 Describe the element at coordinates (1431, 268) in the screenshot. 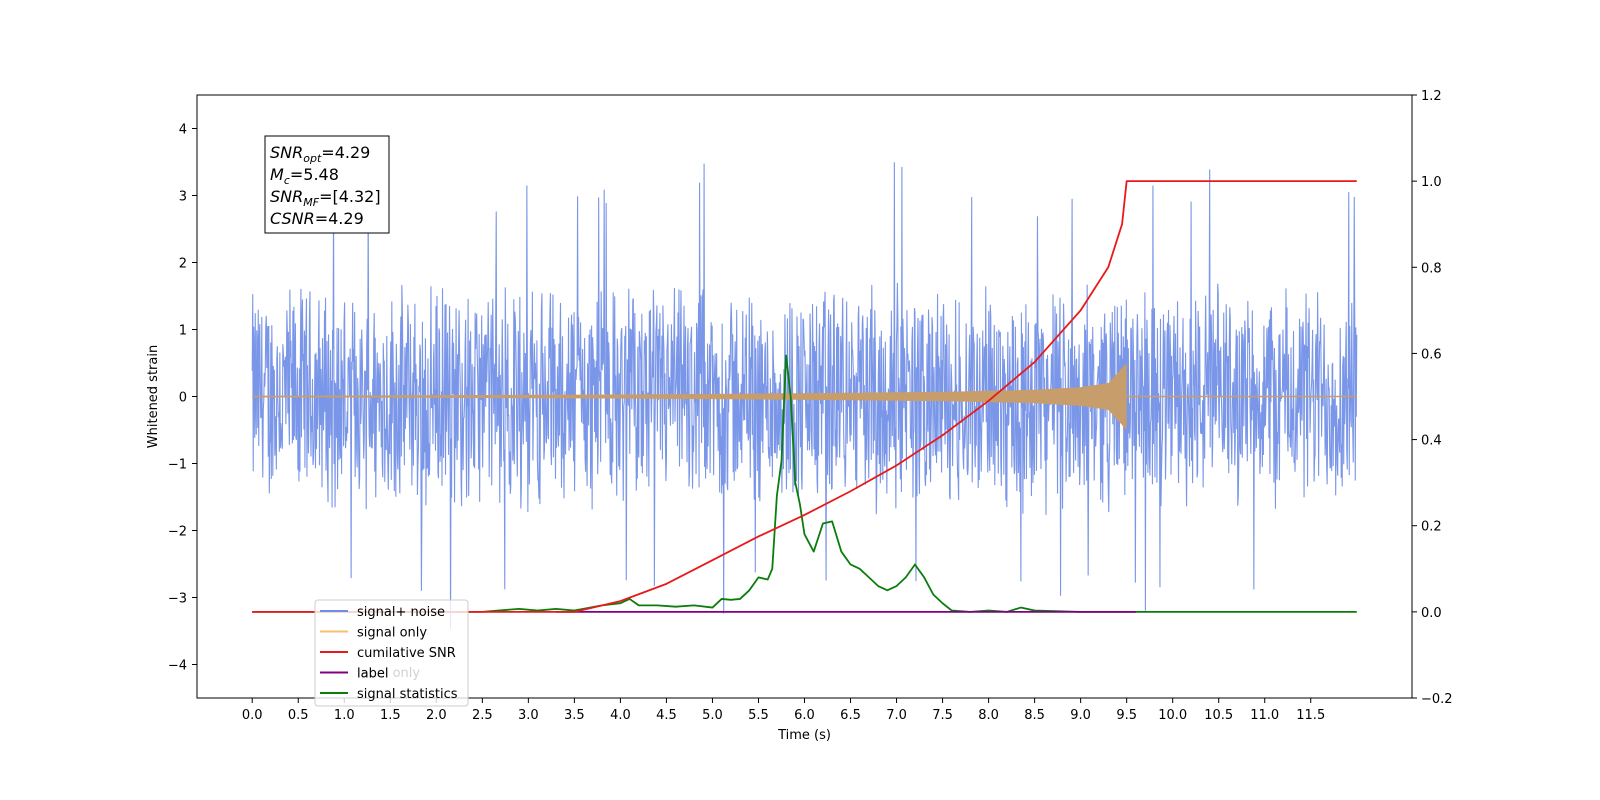

I see `y2-tick-label: 0.8` at that location.